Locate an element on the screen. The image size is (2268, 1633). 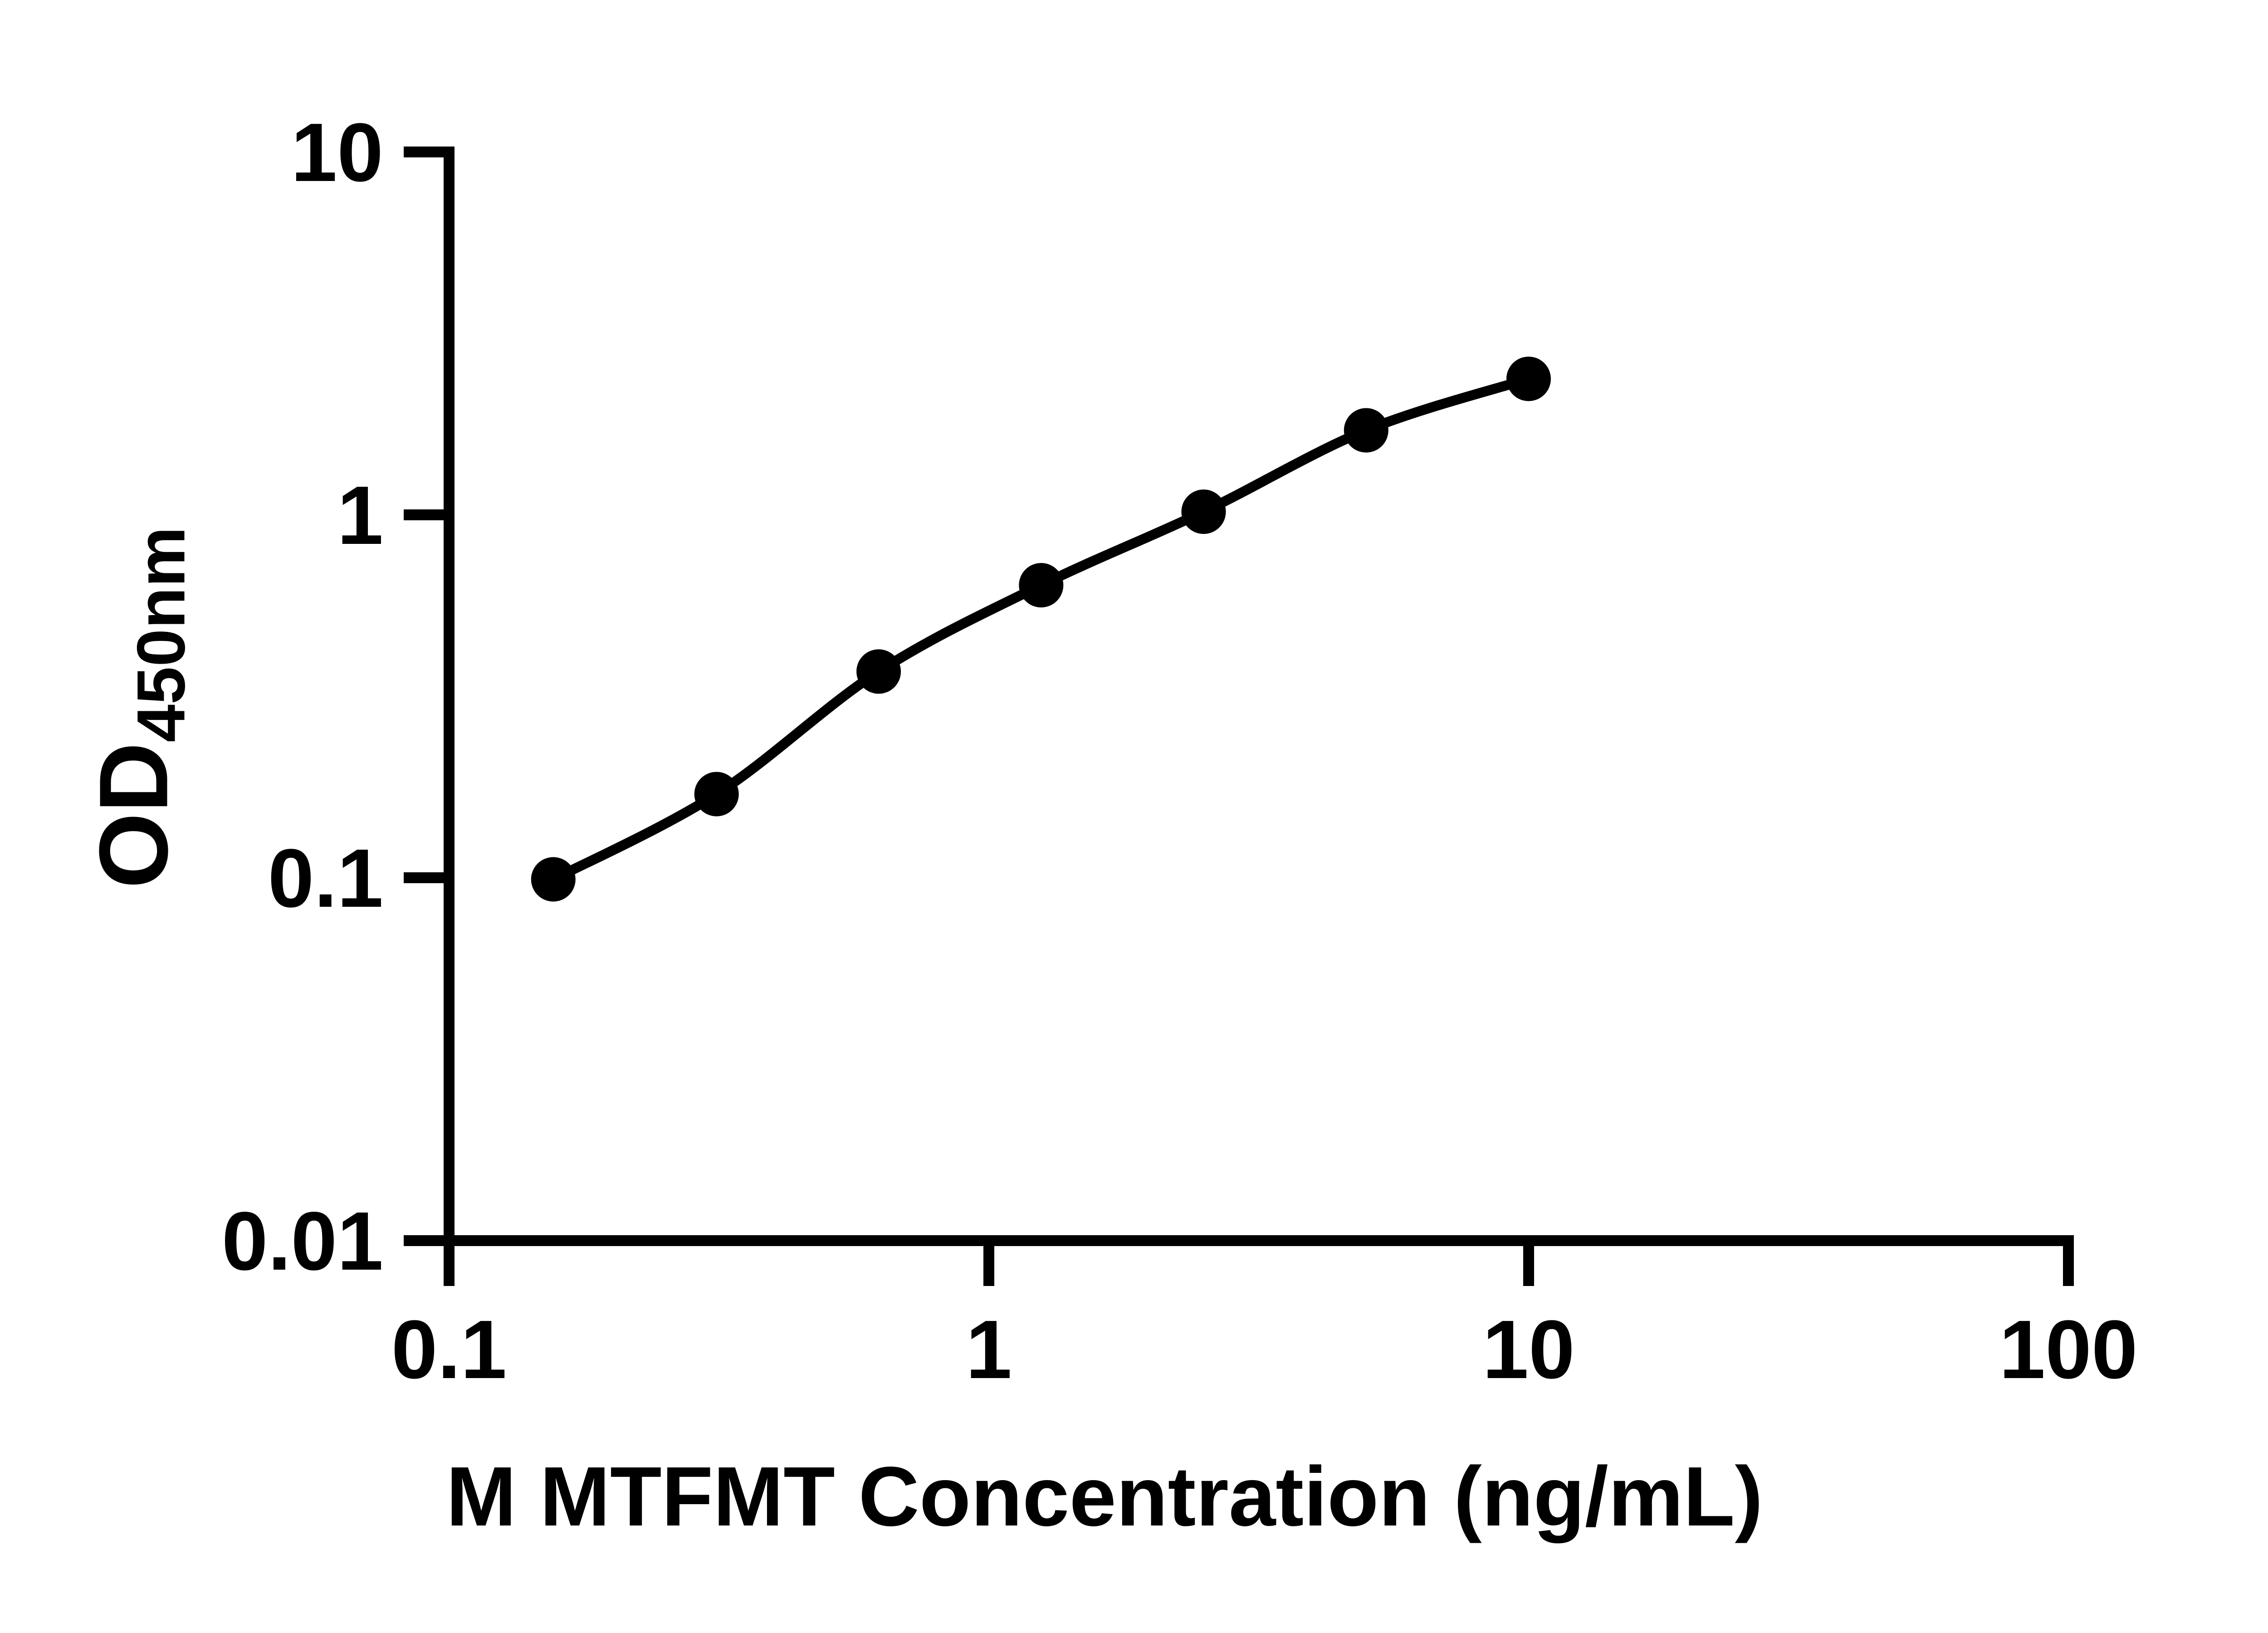
x-axis-title: M MTFMT Concentration (ng/mL) is located at coordinates (1357, 1518).